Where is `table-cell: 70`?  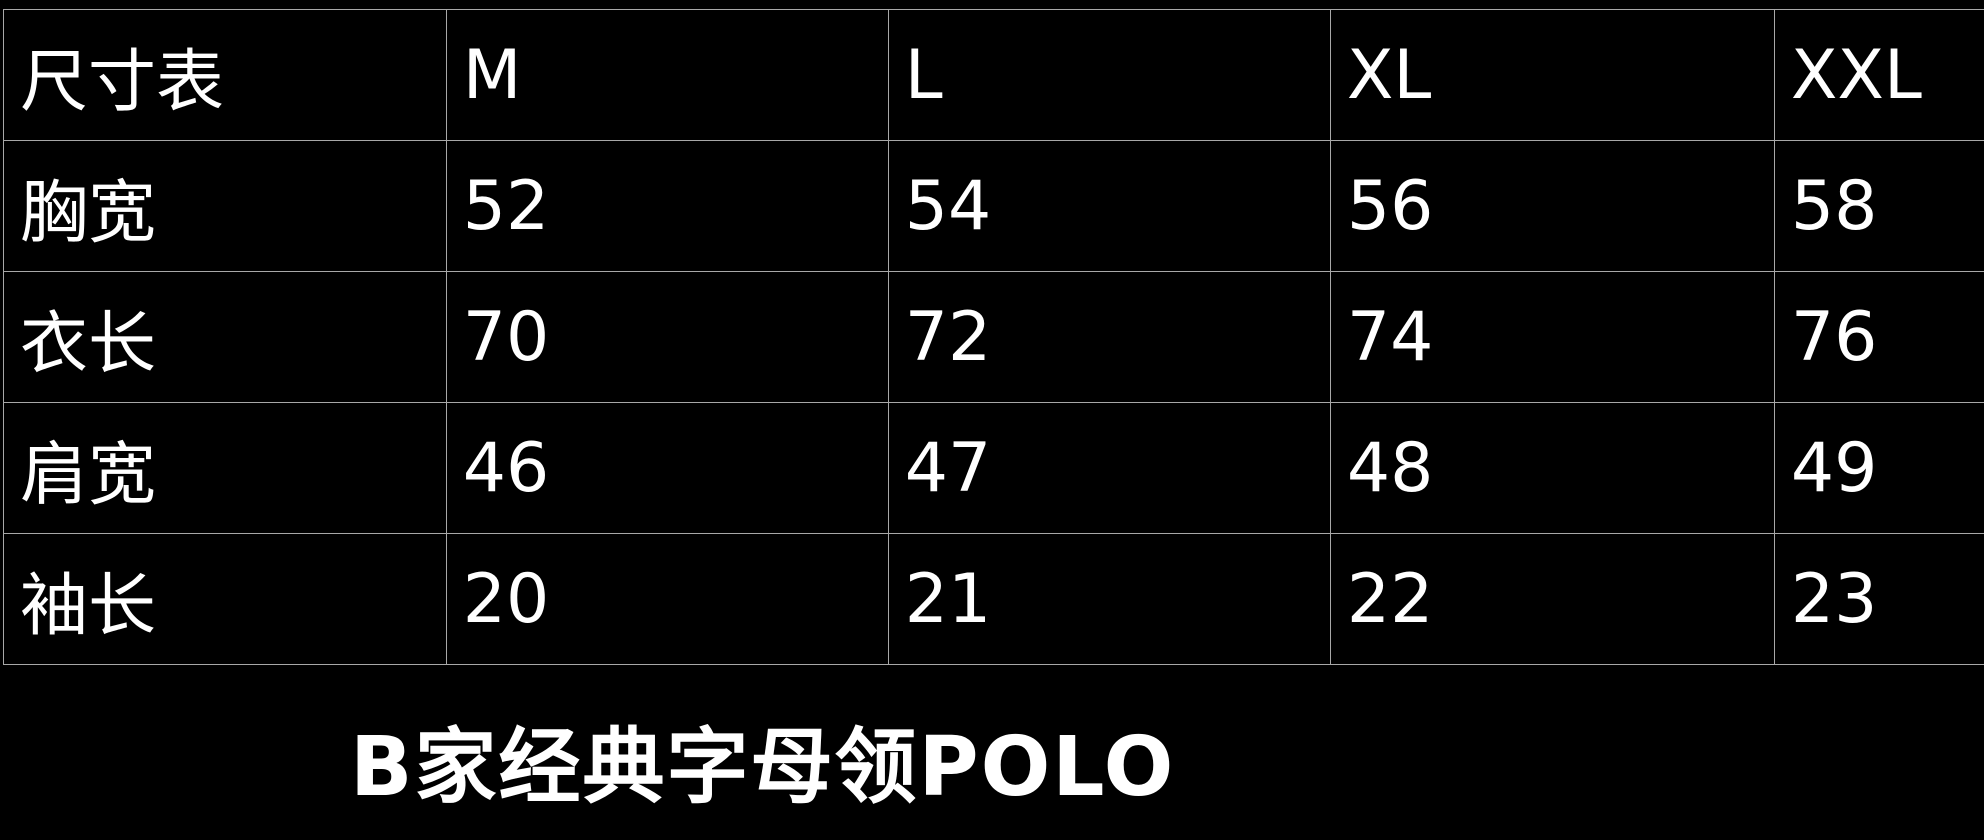 table-cell: 70 is located at coordinates (667, 337).